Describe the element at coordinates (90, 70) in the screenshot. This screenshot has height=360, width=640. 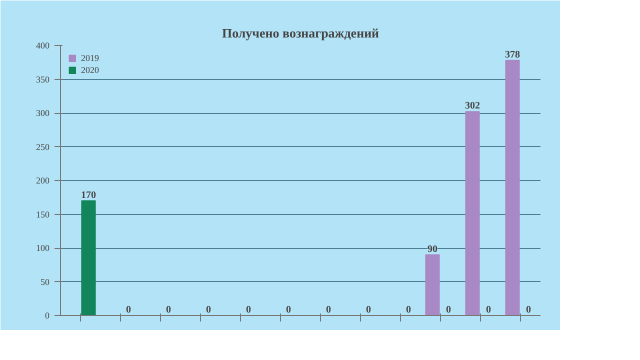
I see `legend-label: 2020` at that location.